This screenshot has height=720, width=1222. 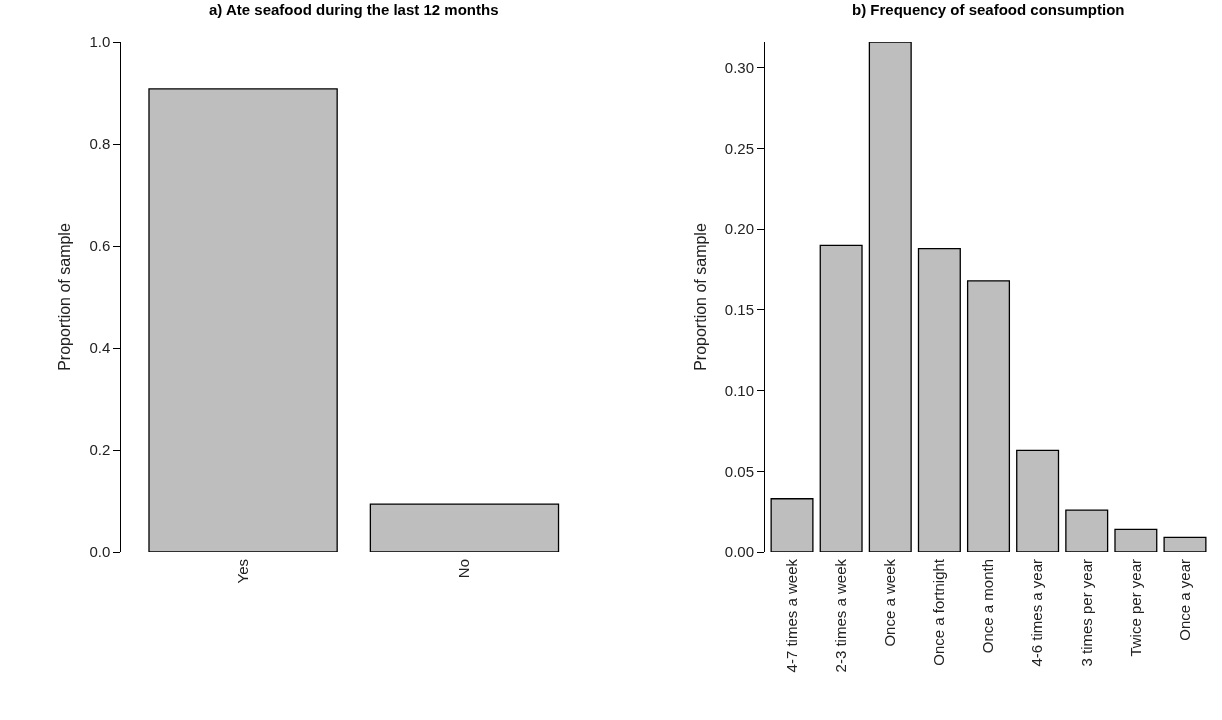 I want to click on y-tick-label: 0.6, so click(x=100, y=246).